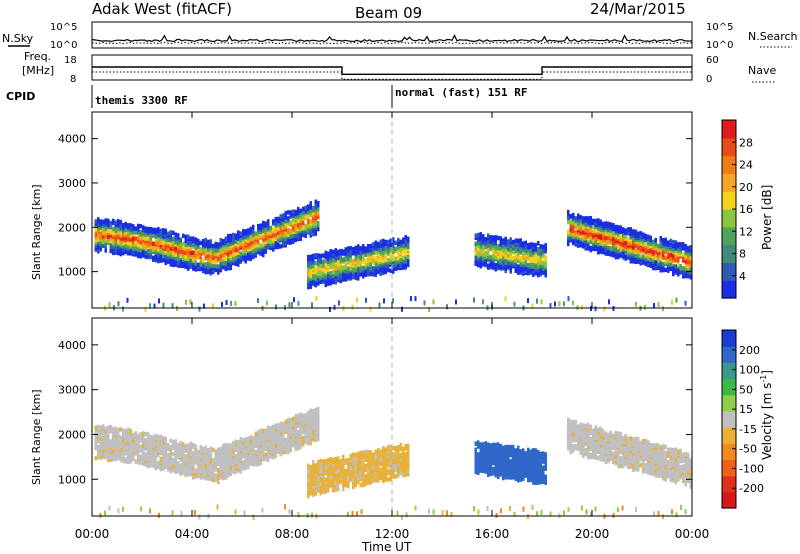  I want to click on y-tick-label: 1000, so click(72, 272).